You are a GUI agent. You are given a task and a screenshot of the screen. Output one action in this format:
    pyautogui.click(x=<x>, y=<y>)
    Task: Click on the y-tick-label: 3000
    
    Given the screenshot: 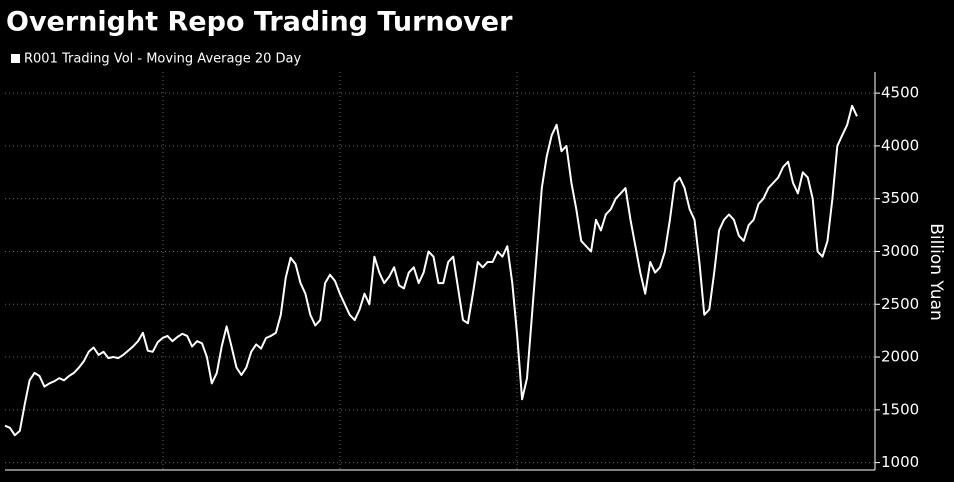 What is the action you would take?
    pyautogui.click(x=900, y=251)
    